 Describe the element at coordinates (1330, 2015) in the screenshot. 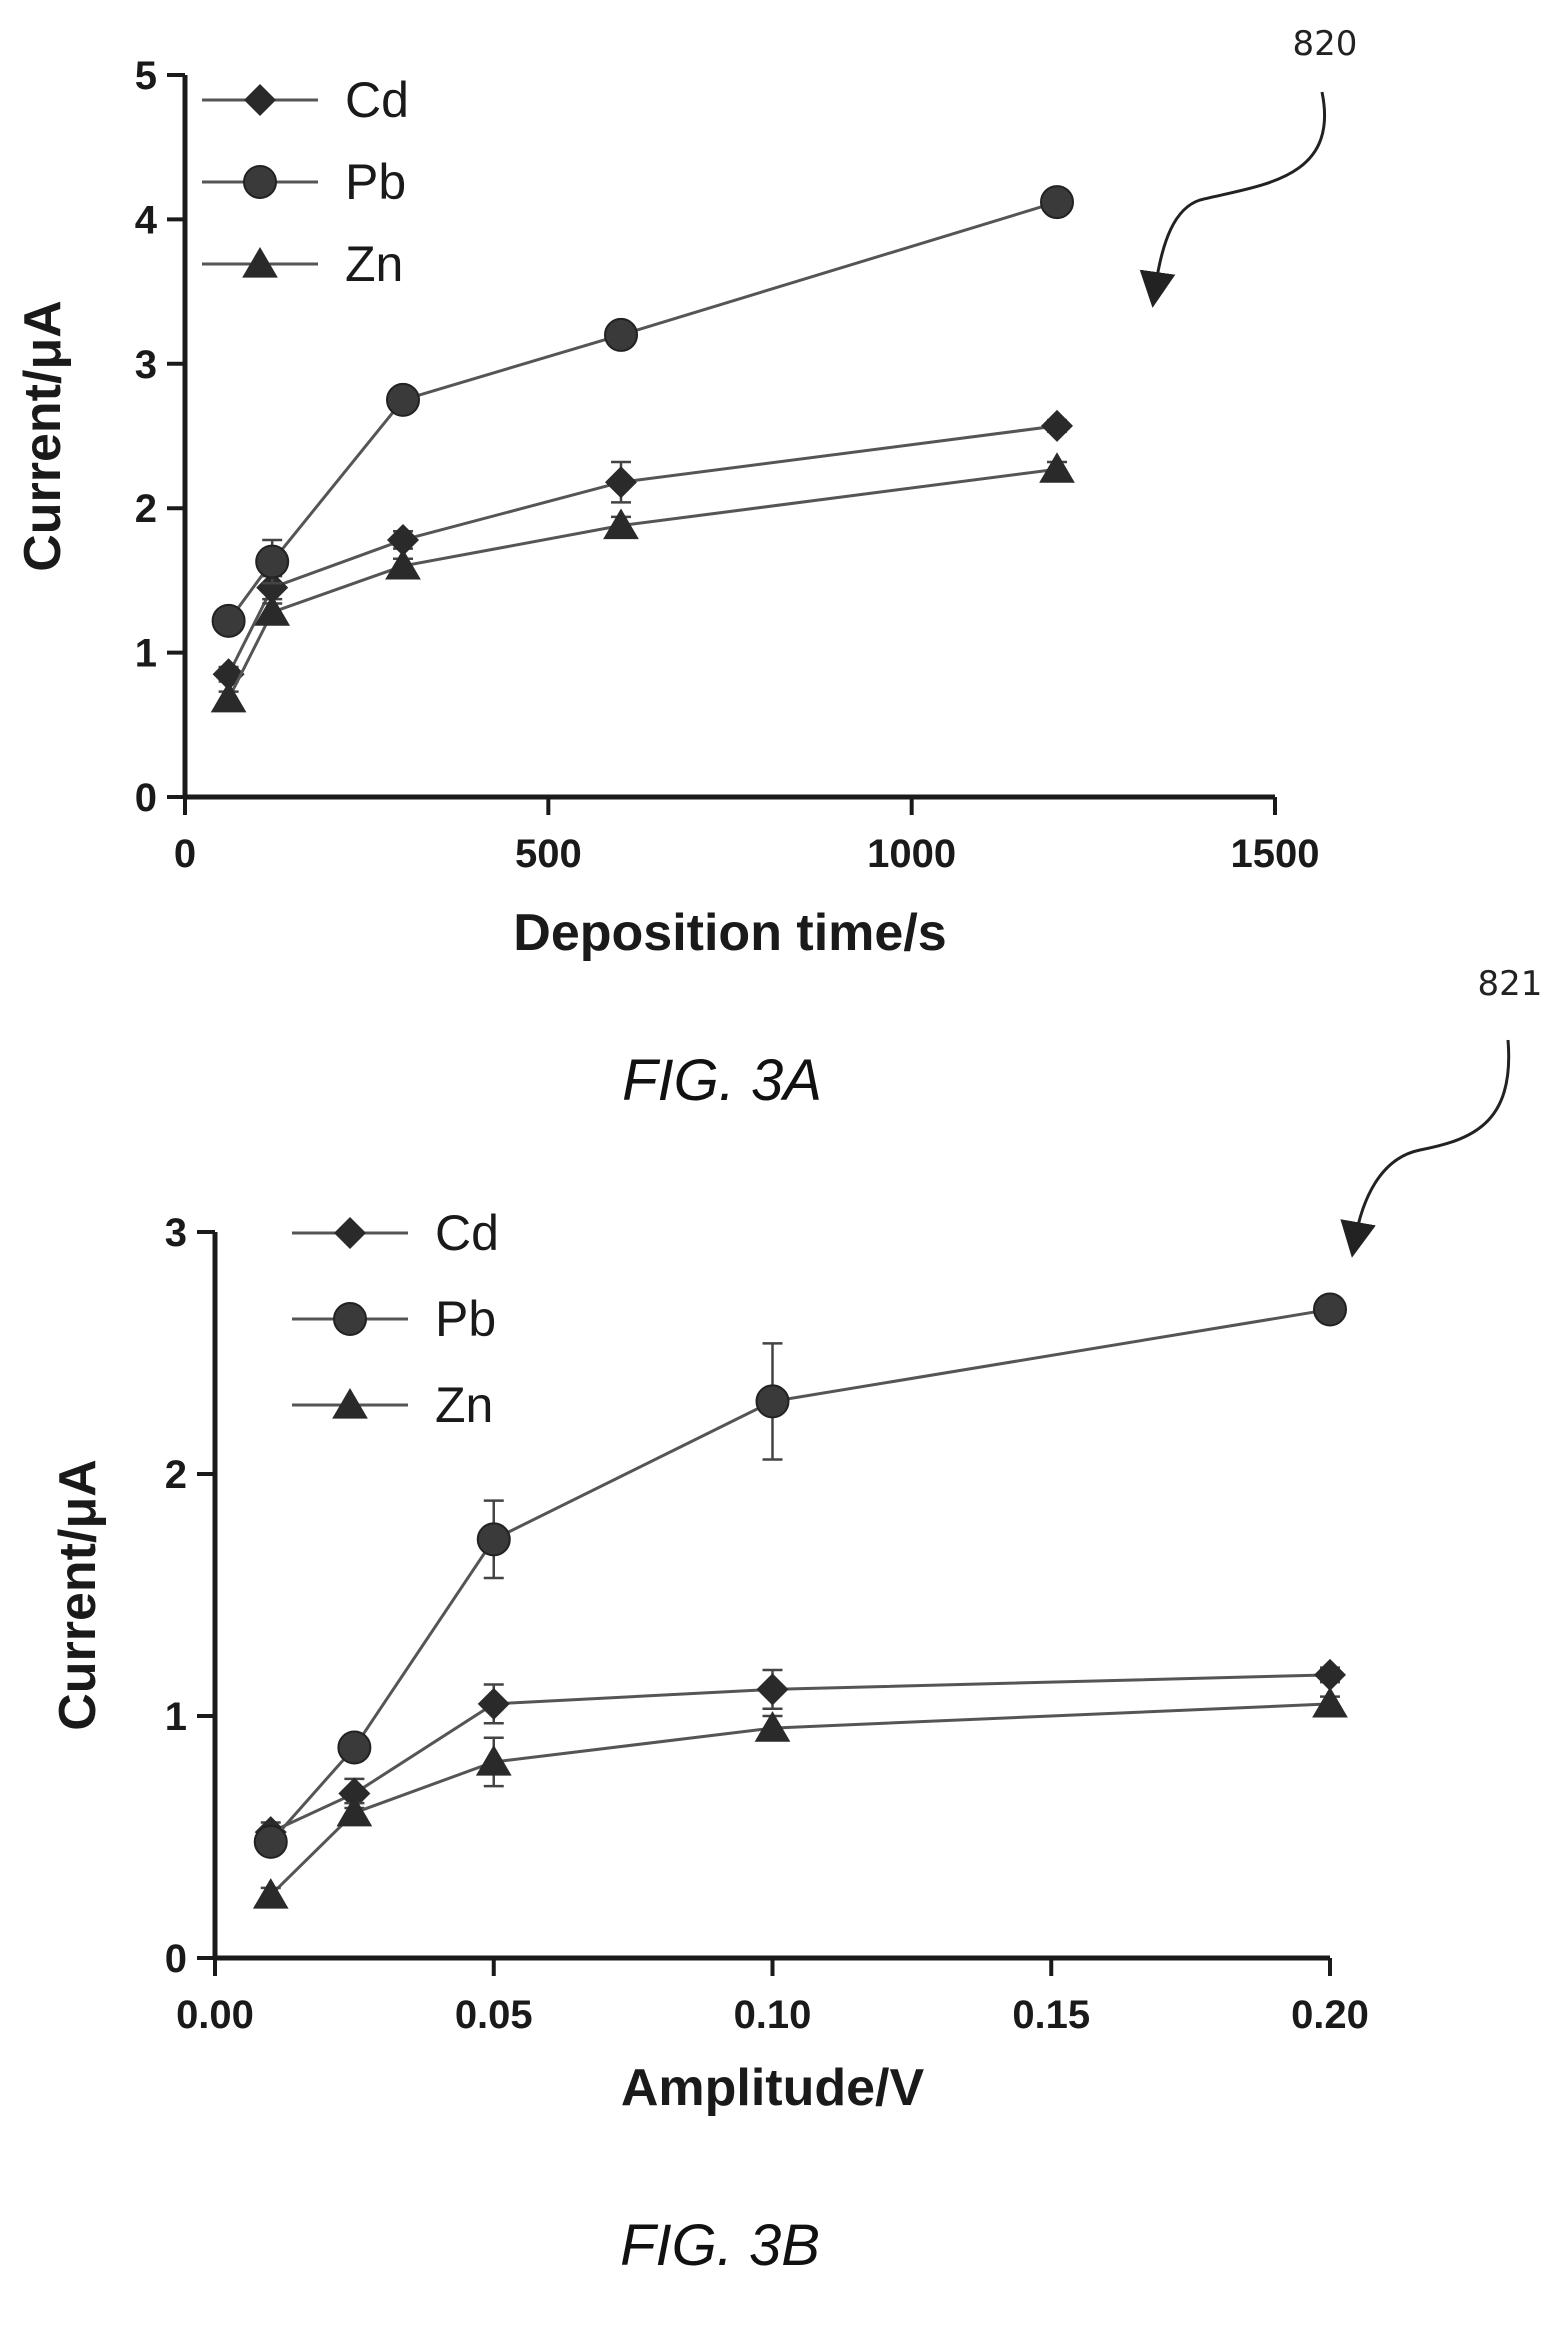

I see `x-tick-label: 0.20` at that location.